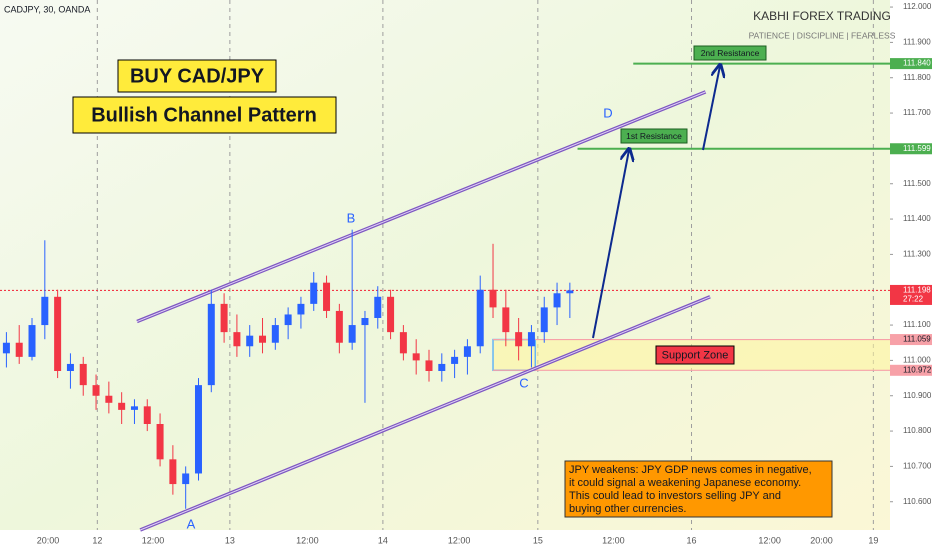 Image resolution: width=932 pixels, height=550 pixels. What do you see at coordinates (197, 76) in the screenshot?
I see `title-box` at bounding box center [197, 76].